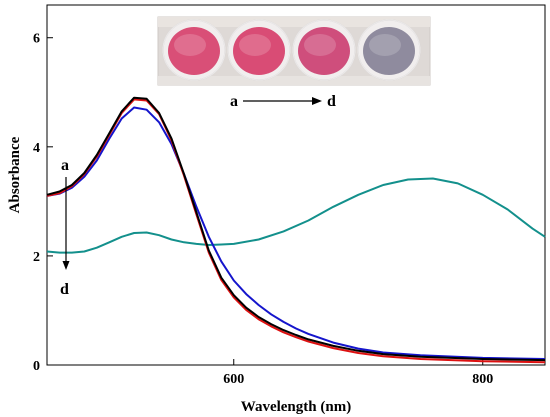  Describe the element at coordinates (234, 101) in the screenshot. I see `top-label-a: a` at that location.